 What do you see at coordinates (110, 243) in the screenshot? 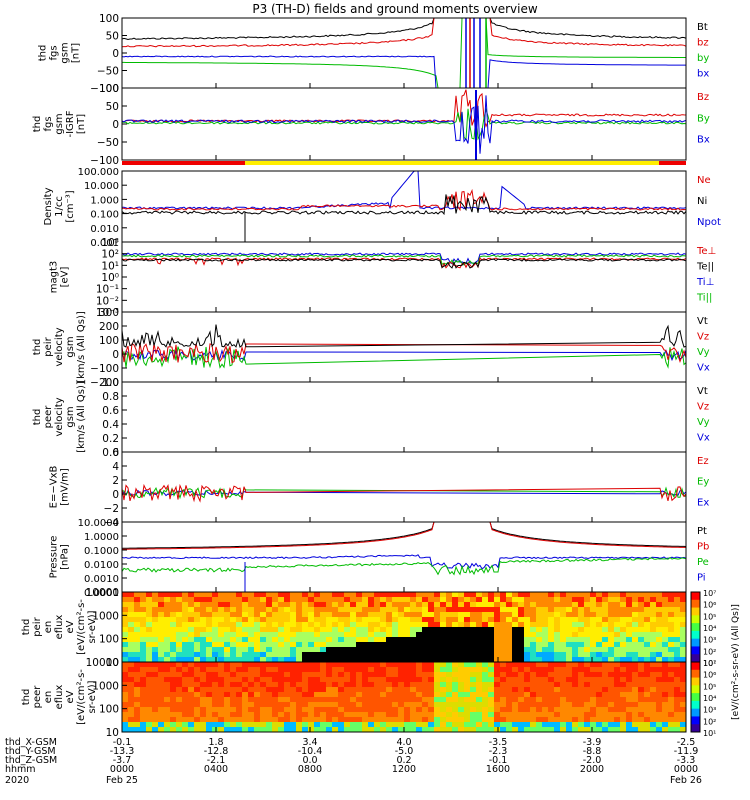
I see `y-tick-label: 10³` at bounding box center [110, 243].